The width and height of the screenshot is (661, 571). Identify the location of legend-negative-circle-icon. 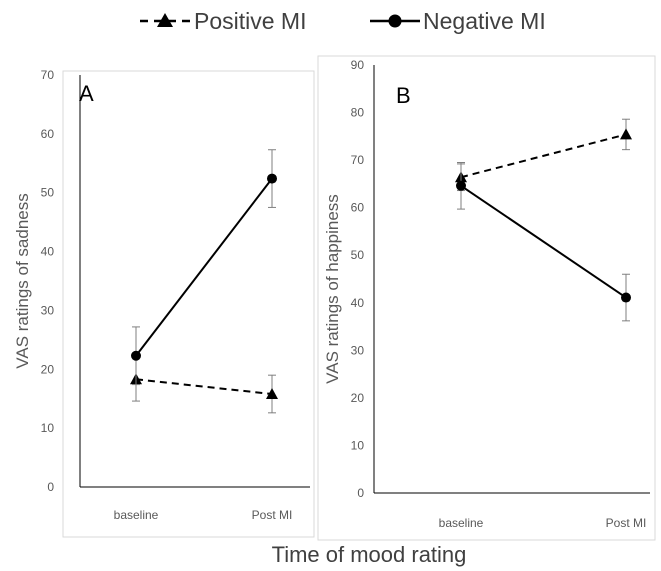
(395, 21).